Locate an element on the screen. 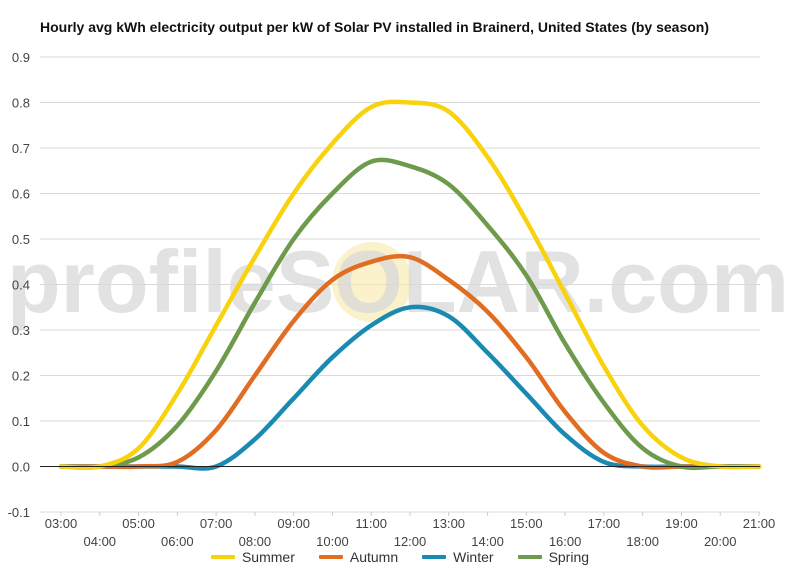 The image size is (800, 570). legend-item-spring: Spring is located at coordinates (553, 557).